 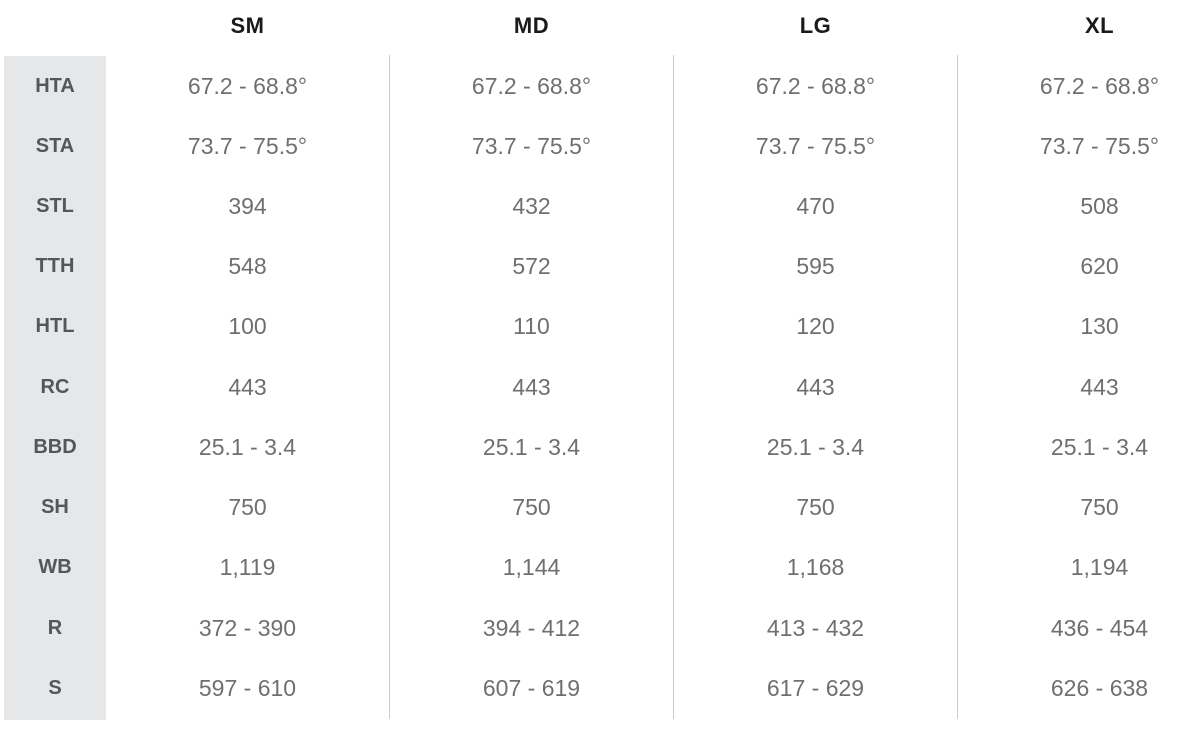 I want to click on column-header-md: MD, so click(x=531, y=25).